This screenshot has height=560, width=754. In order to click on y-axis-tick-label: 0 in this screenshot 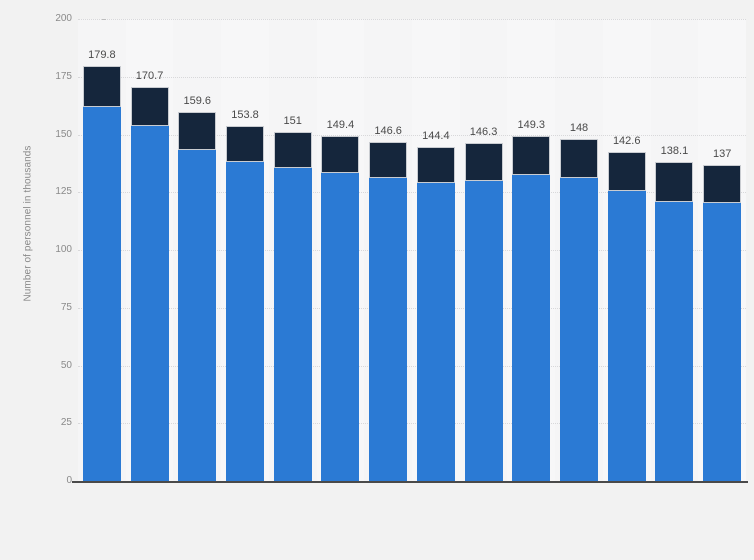, I will do `click(69, 480)`.